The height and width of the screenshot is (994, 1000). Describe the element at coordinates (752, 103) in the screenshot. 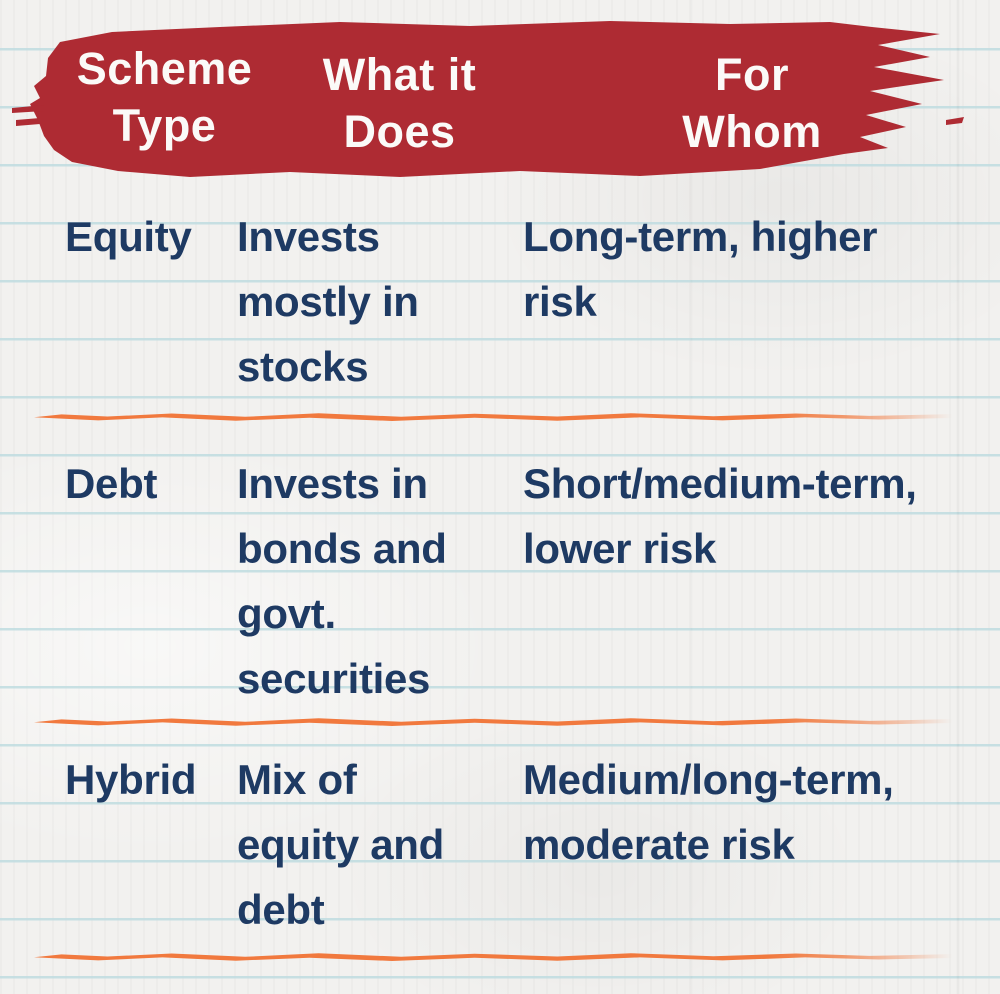

I see `header-col-for-whom: For Whom` at that location.